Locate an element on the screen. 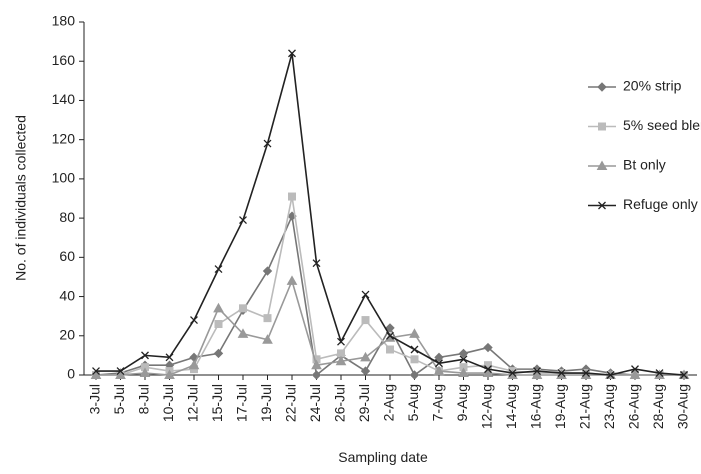  x-tick-label: 3-Jul is located at coordinates (95, 399).